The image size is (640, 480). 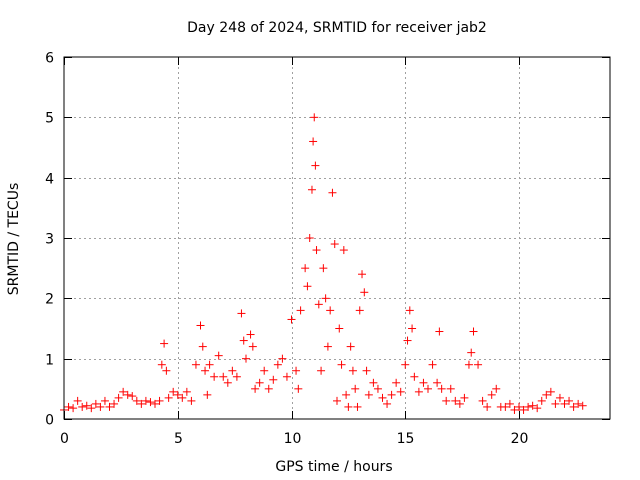 I want to click on y-tick-label: 2, so click(x=49, y=300).